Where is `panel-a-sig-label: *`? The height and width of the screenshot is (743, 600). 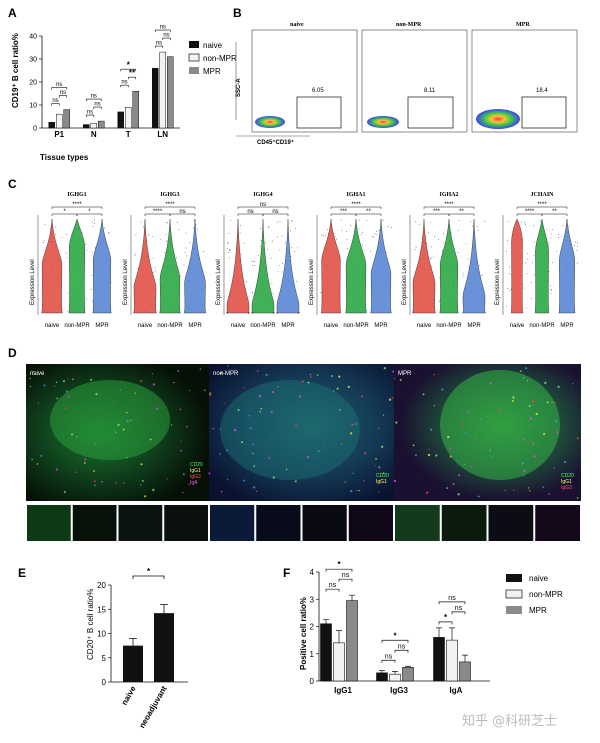
panel-a-sig-label: * is located at coordinates (129, 65).